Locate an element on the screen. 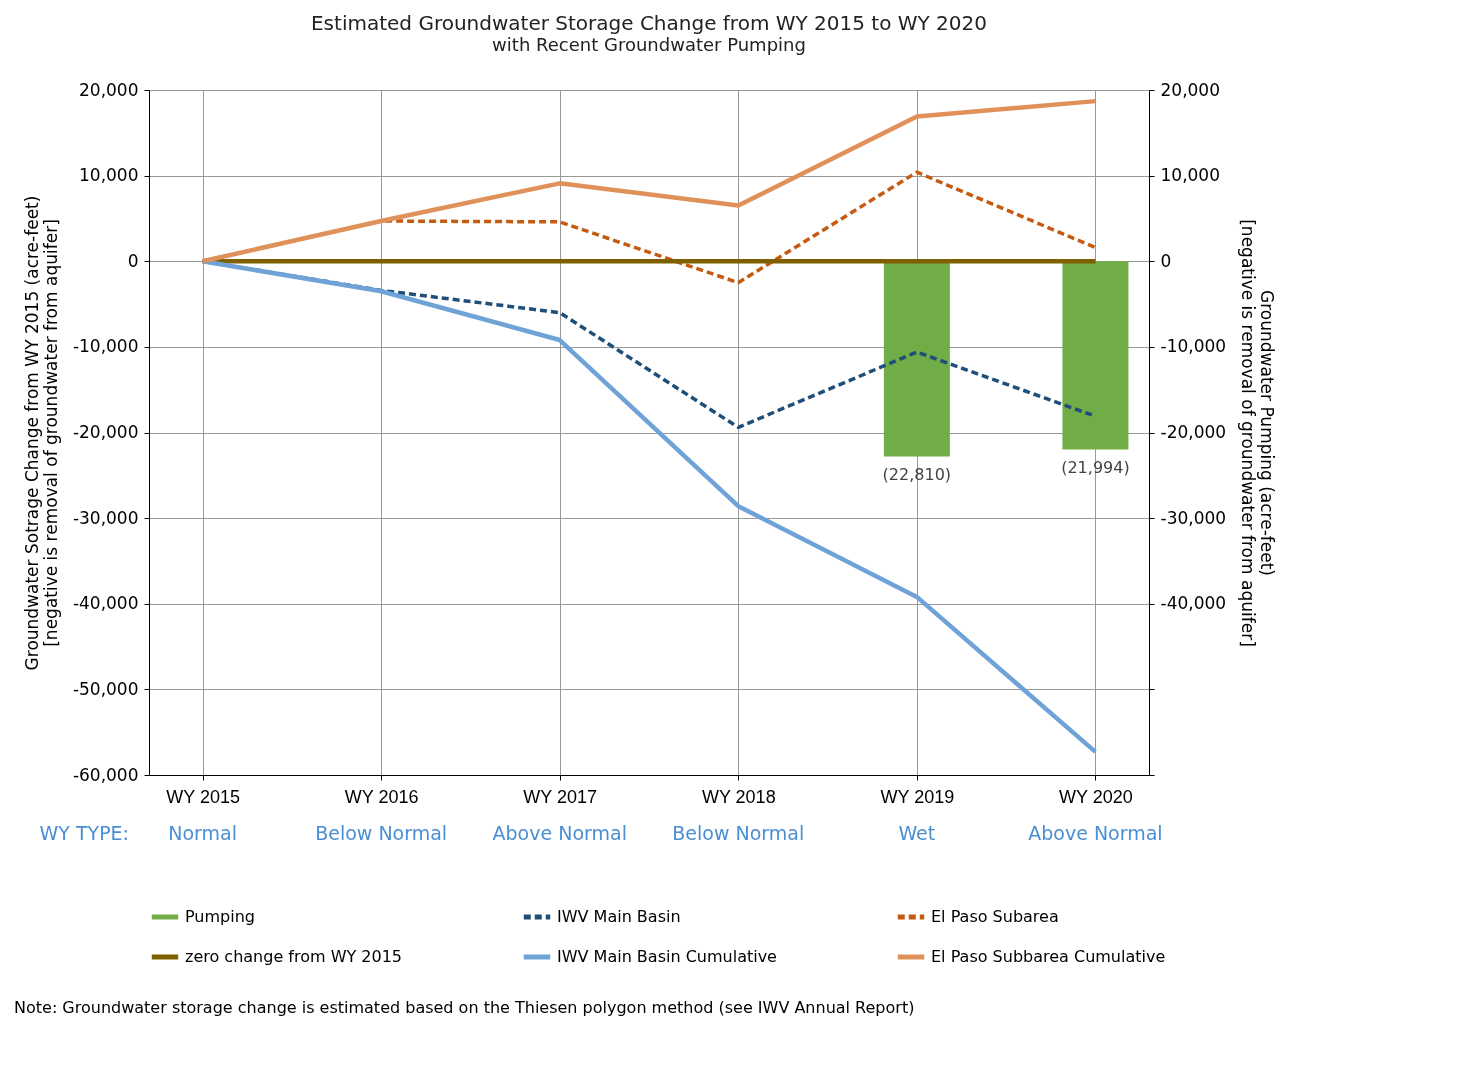  text: Normal is located at coordinates (202, 833).